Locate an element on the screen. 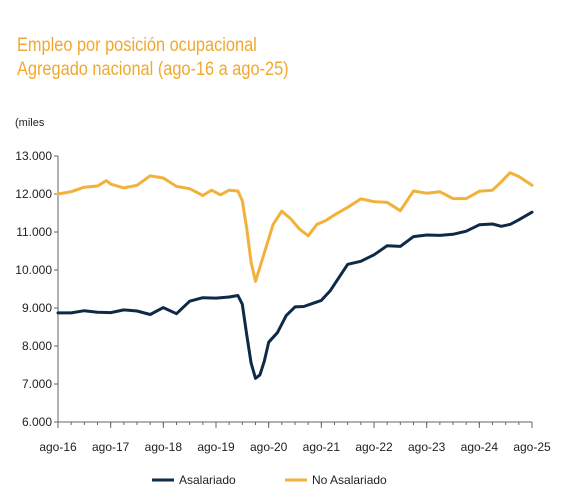 Image resolution: width=564 pixels, height=501 pixels. y-axis-units: (miles is located at coordinates (30, 123).